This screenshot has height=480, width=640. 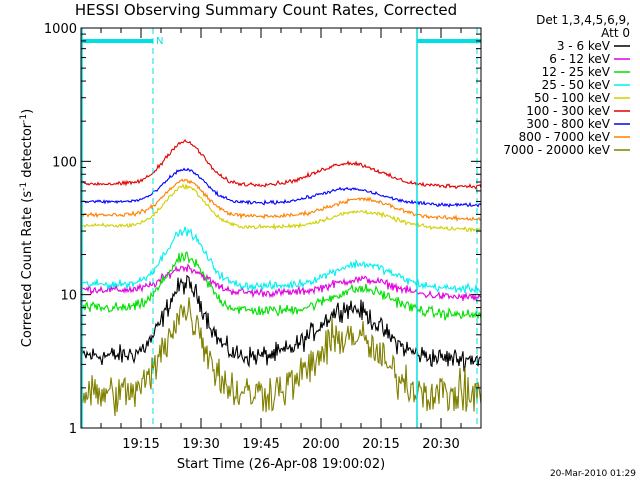 I want to click on y-tick-label: 100, so click(x=64, y=162).